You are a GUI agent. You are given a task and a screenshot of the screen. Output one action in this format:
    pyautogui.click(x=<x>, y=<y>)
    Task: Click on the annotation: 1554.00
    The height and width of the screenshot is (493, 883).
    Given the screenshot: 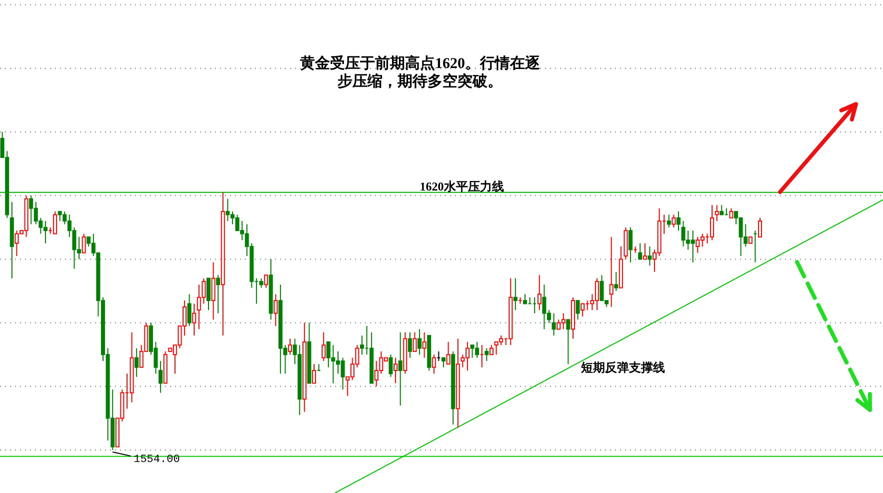 What is the action you would take?
    pyautogui.click(x=146, y=459)
    